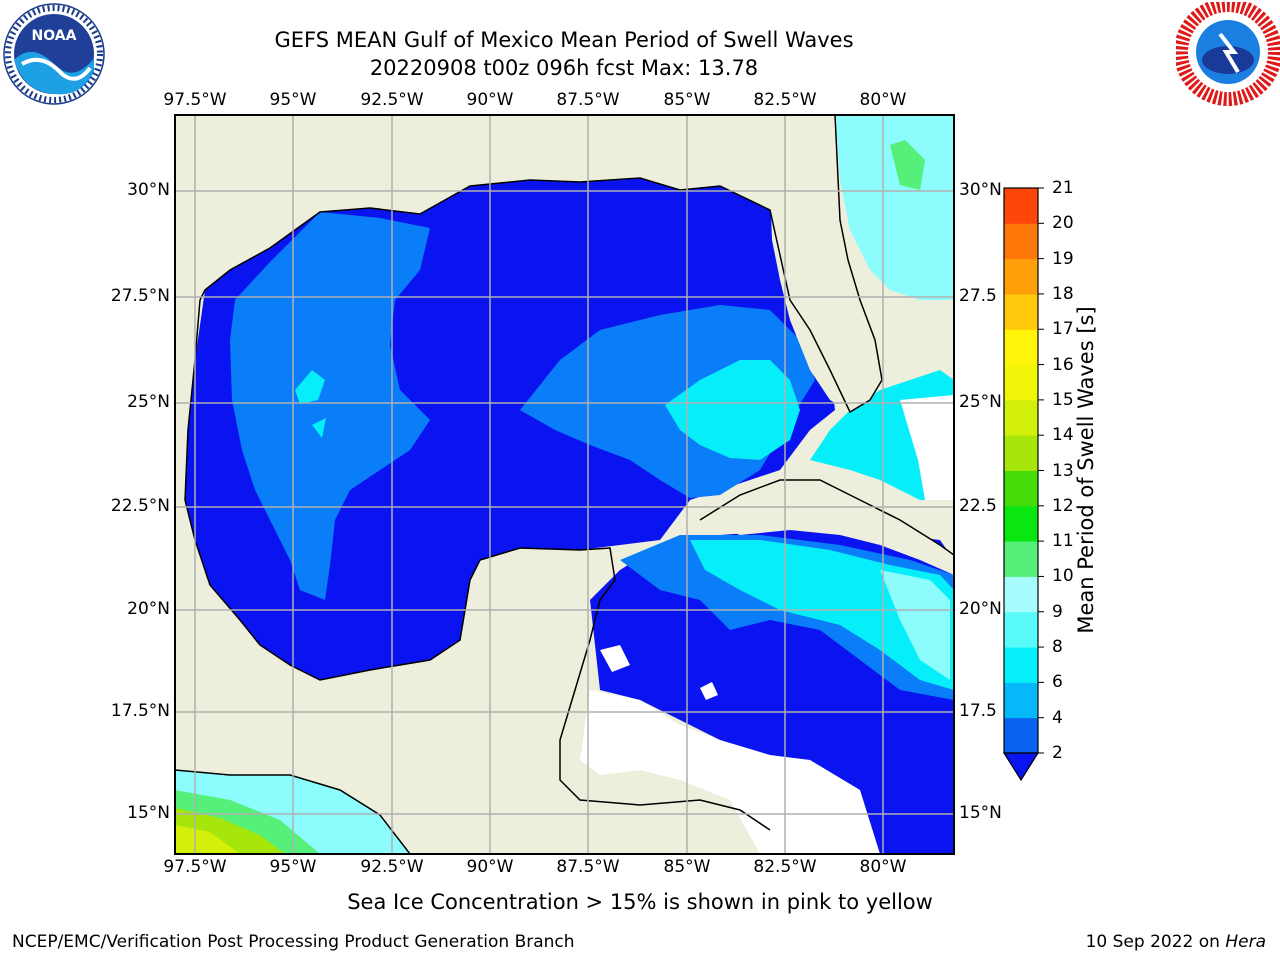 This screenshot has height=960, width=1280. I want to click on colorbar-tick-label: 21, so click(1063, 188).